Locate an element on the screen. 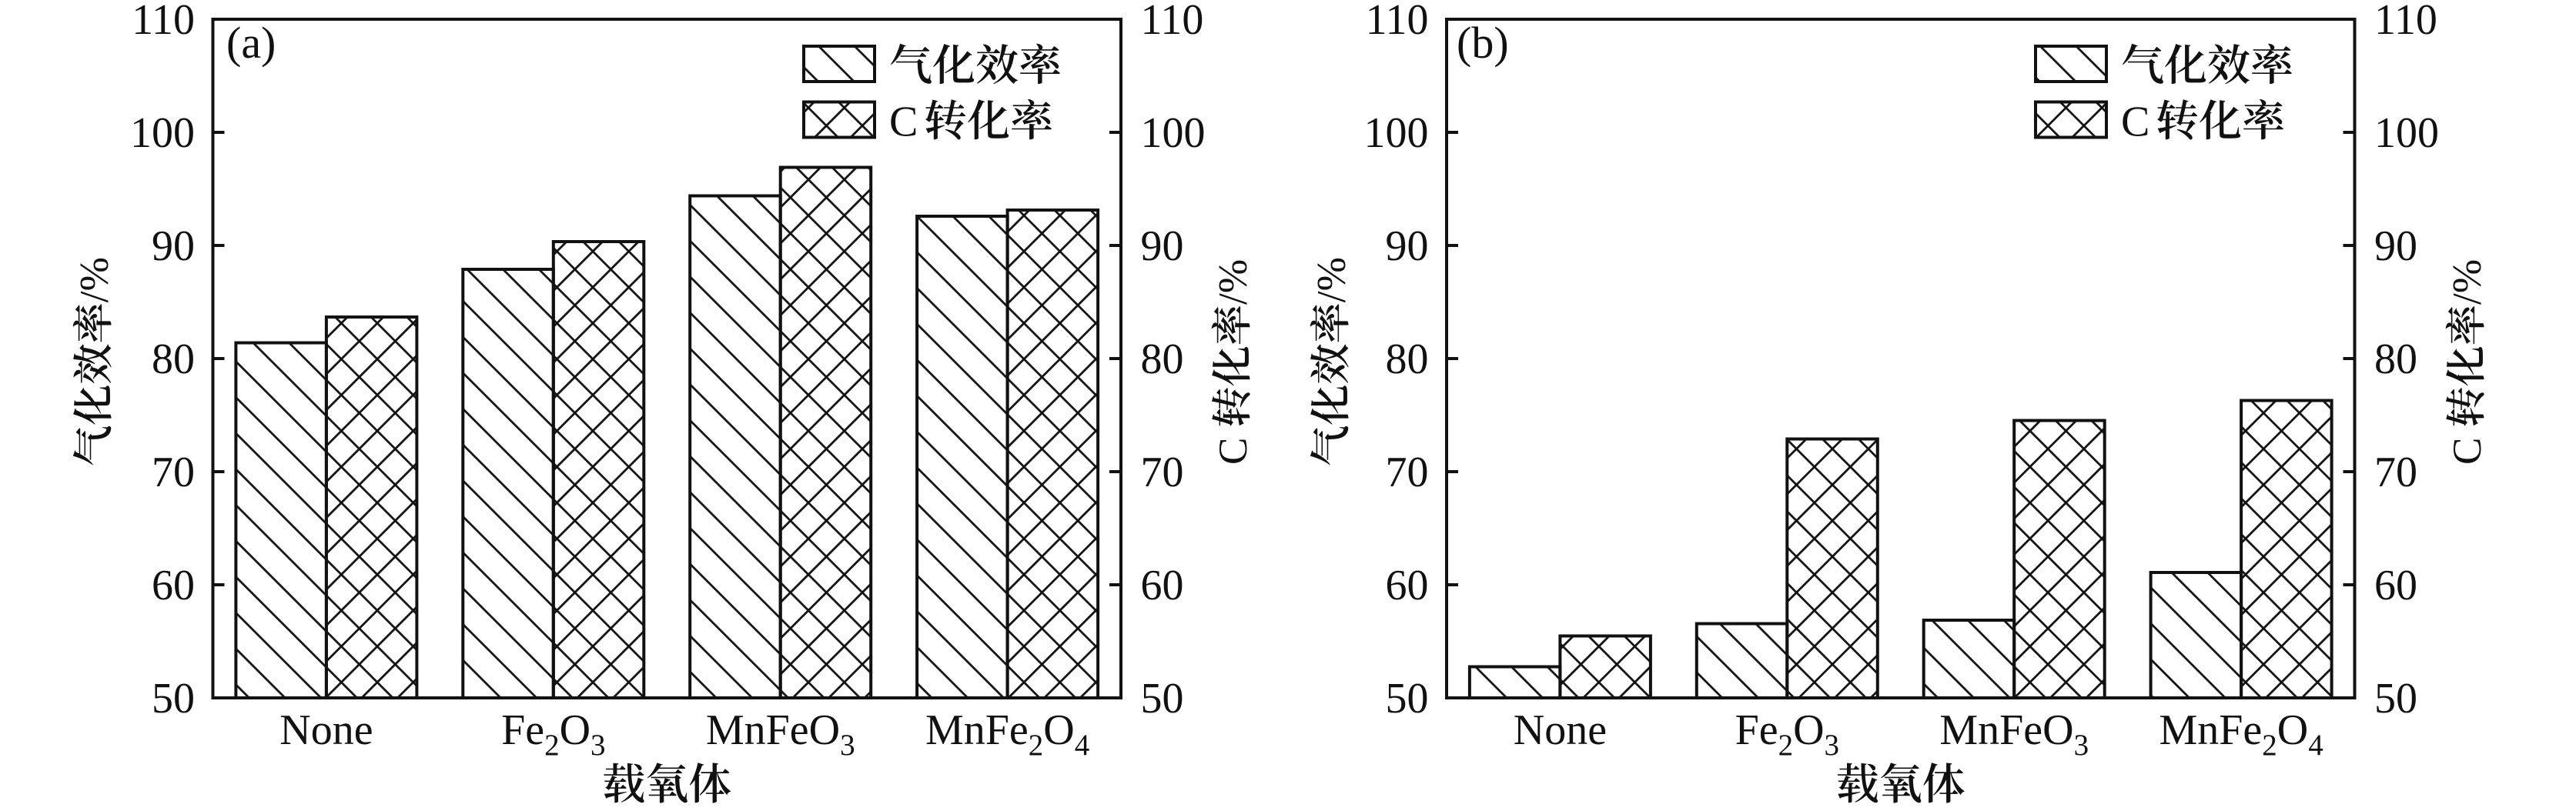 Image resolution: width=2576 pixels, height=811 pixels. svg-text: (b) is located at coordinates (1483, 43).